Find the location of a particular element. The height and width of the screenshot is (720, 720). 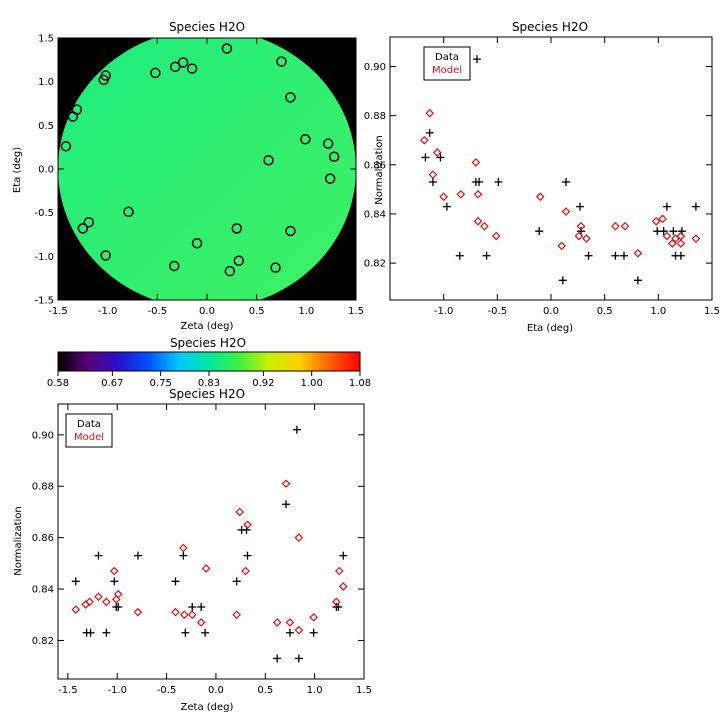

eta-legend-model: Model is located at coordinates (447, 70).